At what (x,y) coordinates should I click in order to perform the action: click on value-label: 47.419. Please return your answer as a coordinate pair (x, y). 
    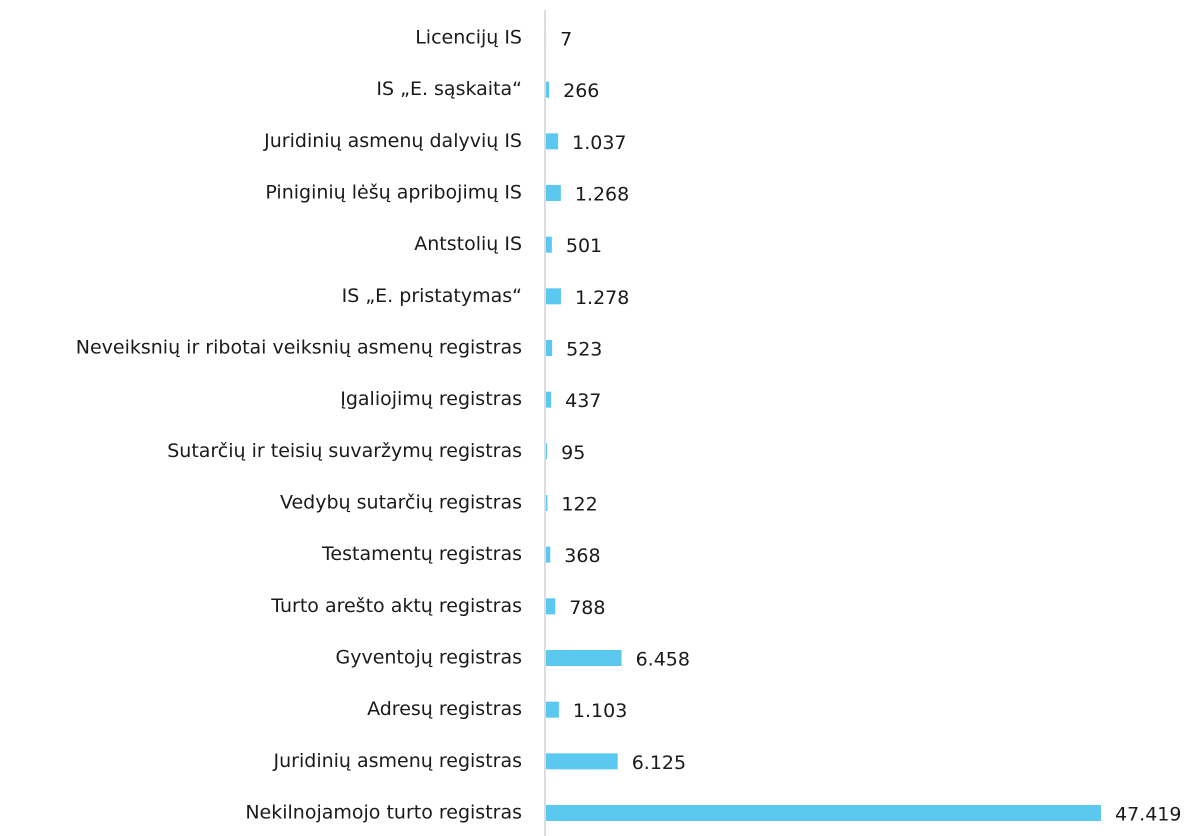
    Looking at the image, I should click on (1148, 815).